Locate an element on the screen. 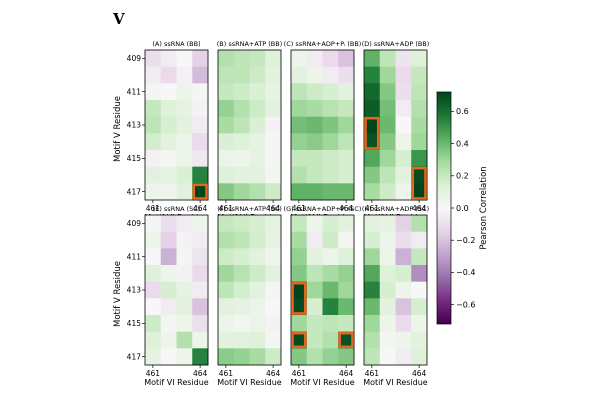 Image resolution: width=600 pixels, height=400 pixels. x-tick-label: 461 is located at coordinates (226, 373).